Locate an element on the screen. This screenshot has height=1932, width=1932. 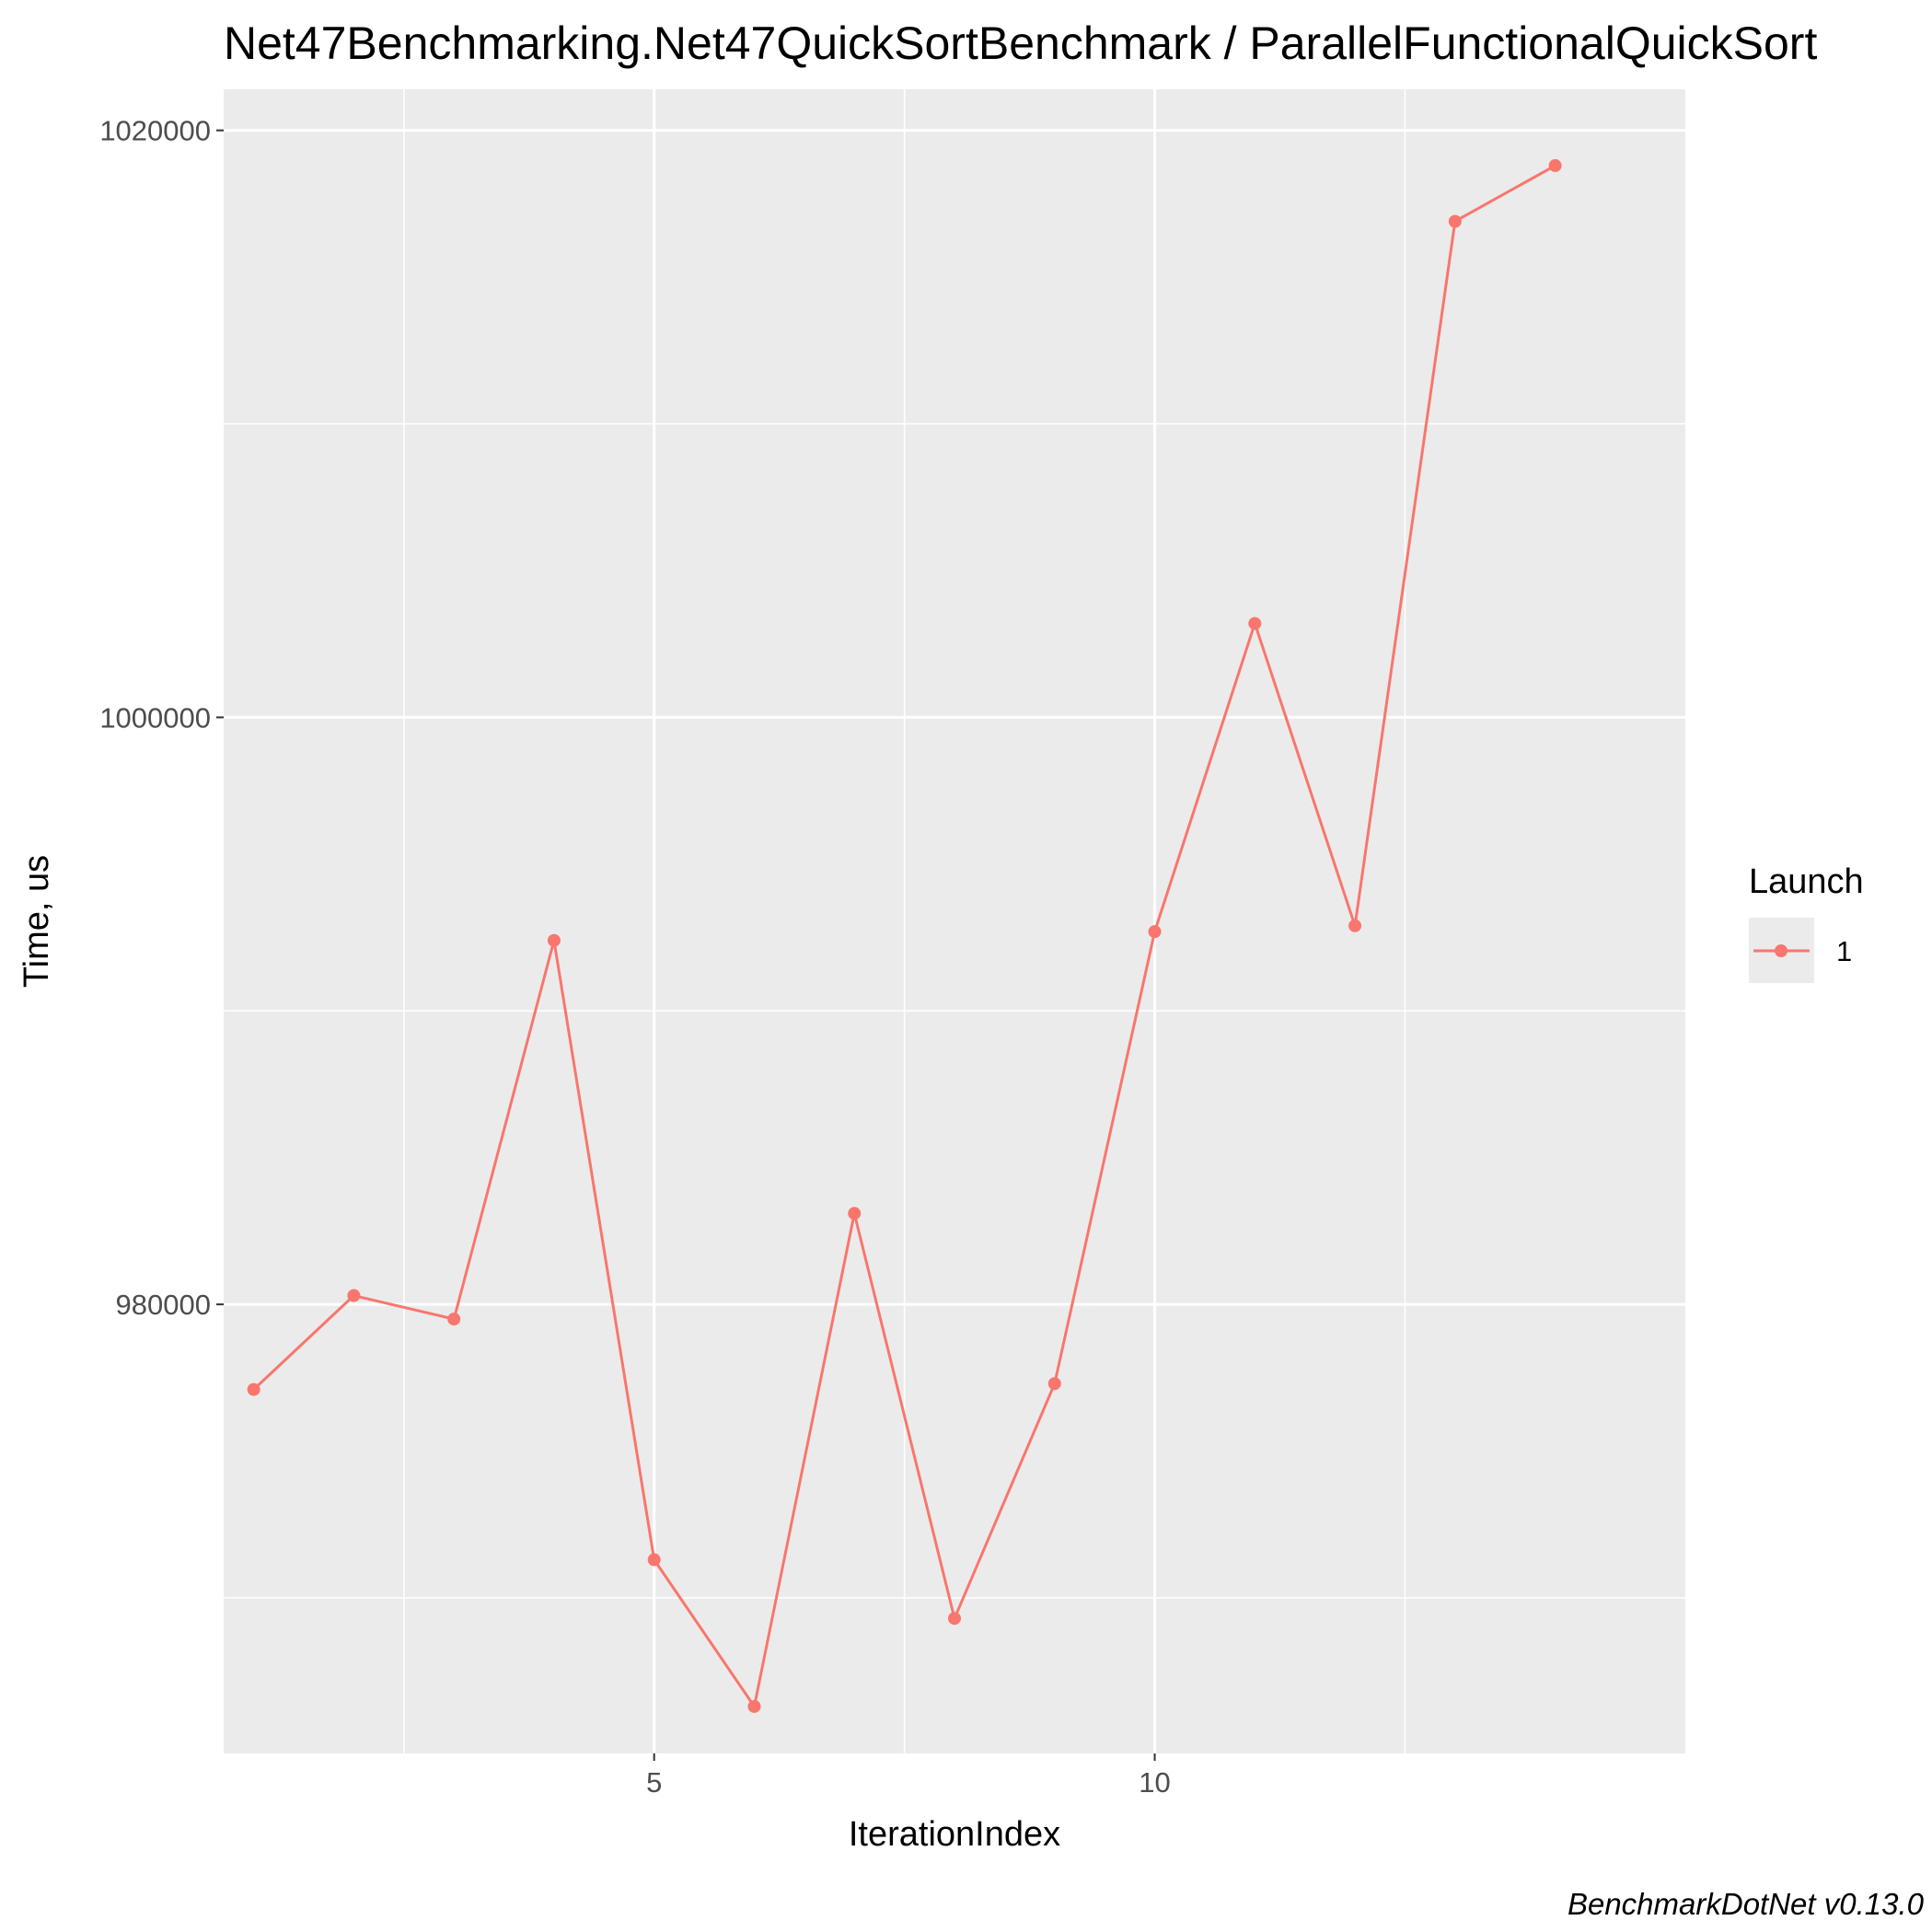
legend: Launch 1 is located at coordinates (1807, 923).